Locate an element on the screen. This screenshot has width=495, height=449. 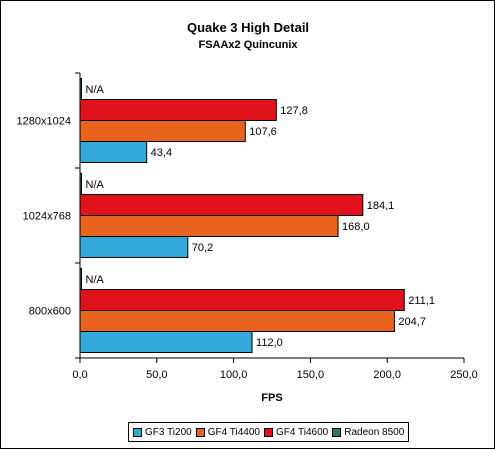
bar-value-label: 211,1 is located at coordinates (421, 301).